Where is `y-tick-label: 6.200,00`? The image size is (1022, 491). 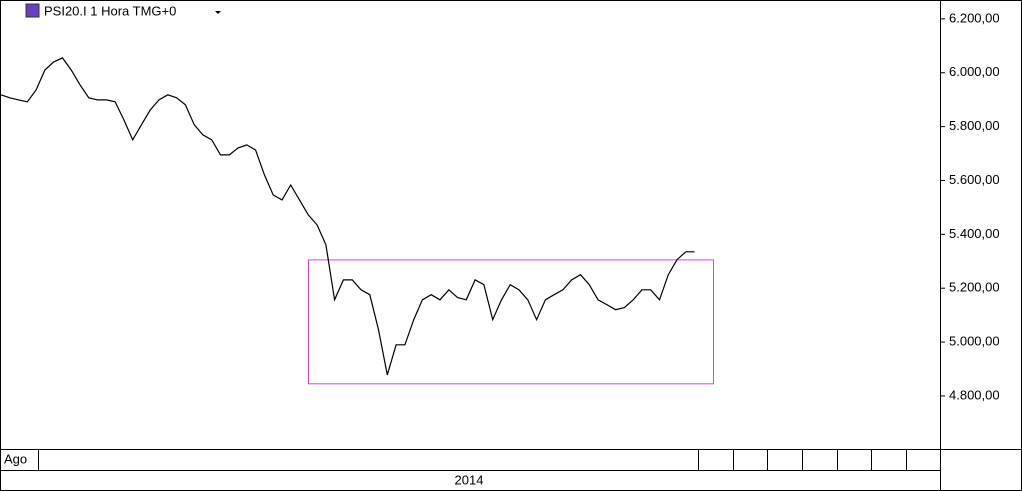 y-tick-label: 6.200,00 is located at coordinates (974, 17).